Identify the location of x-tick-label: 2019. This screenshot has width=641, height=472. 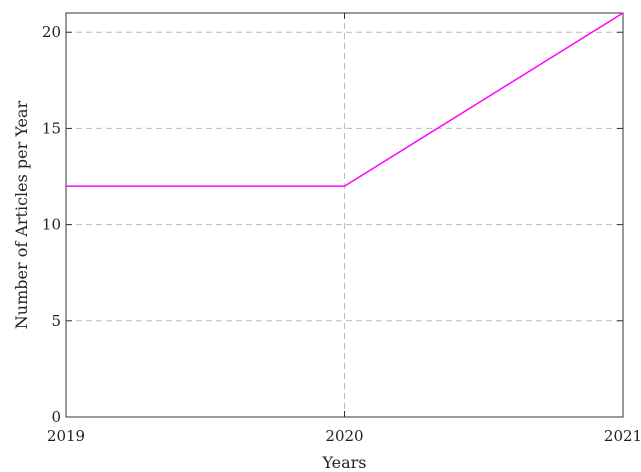
(66, 436).